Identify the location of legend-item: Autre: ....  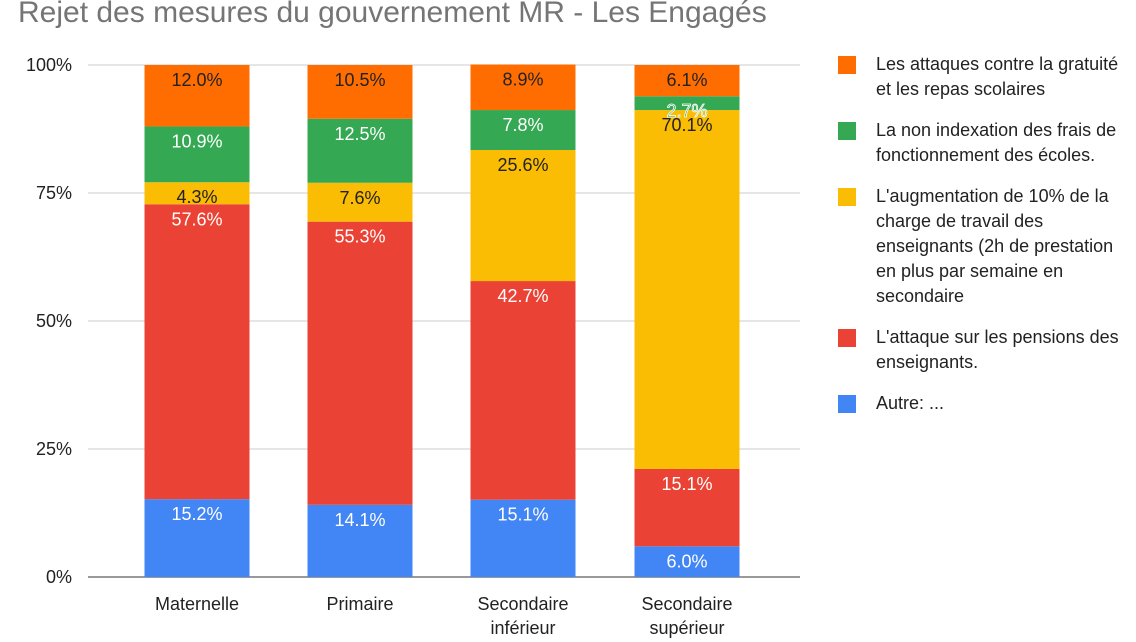
(983, 403).